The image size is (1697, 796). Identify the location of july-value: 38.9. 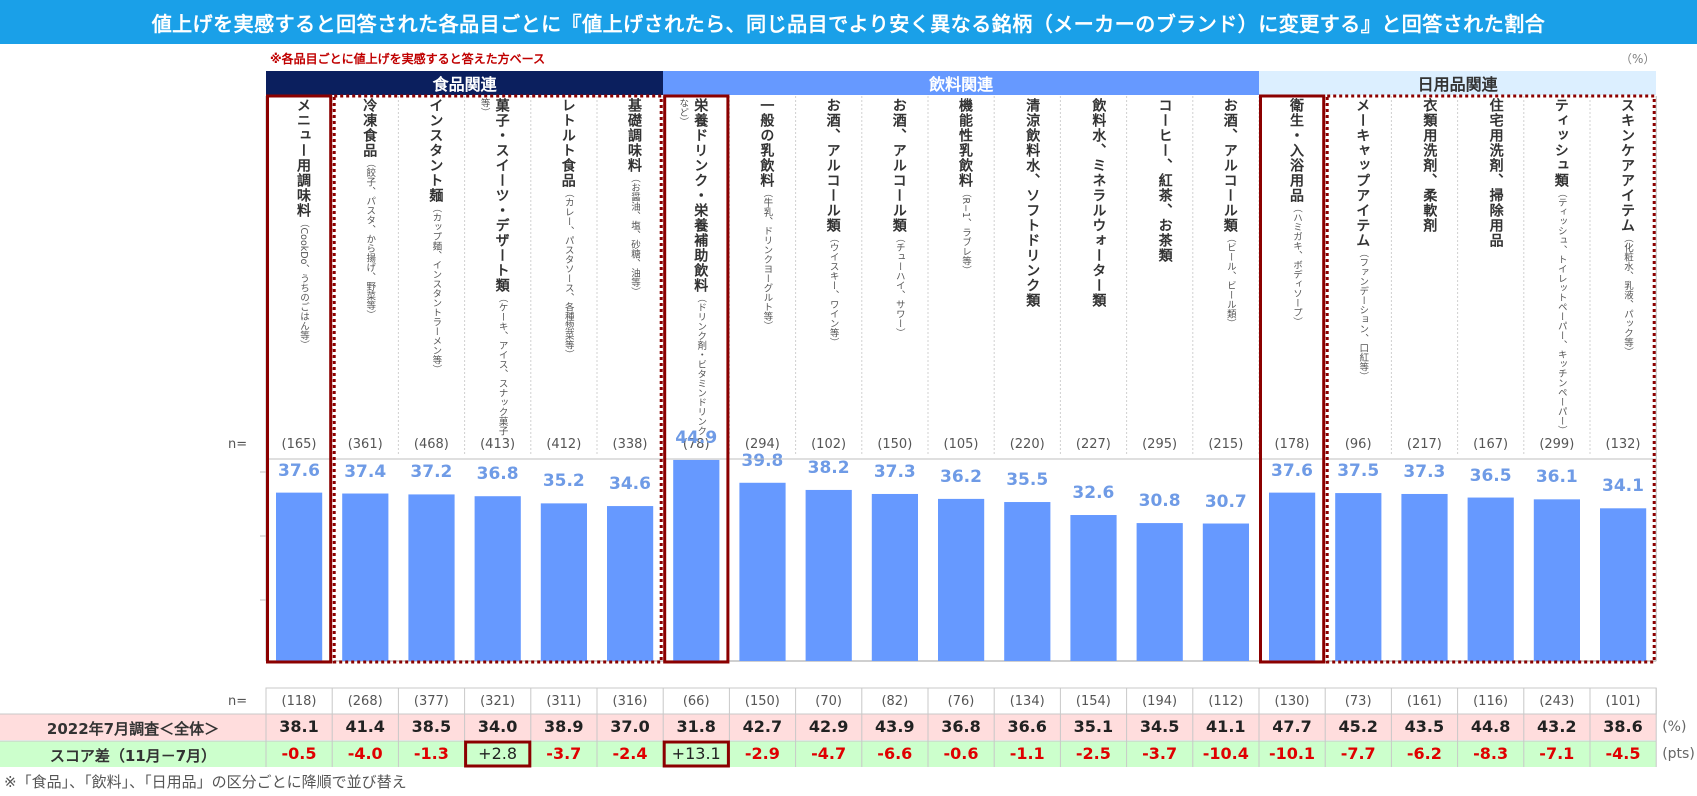
(564, 726).